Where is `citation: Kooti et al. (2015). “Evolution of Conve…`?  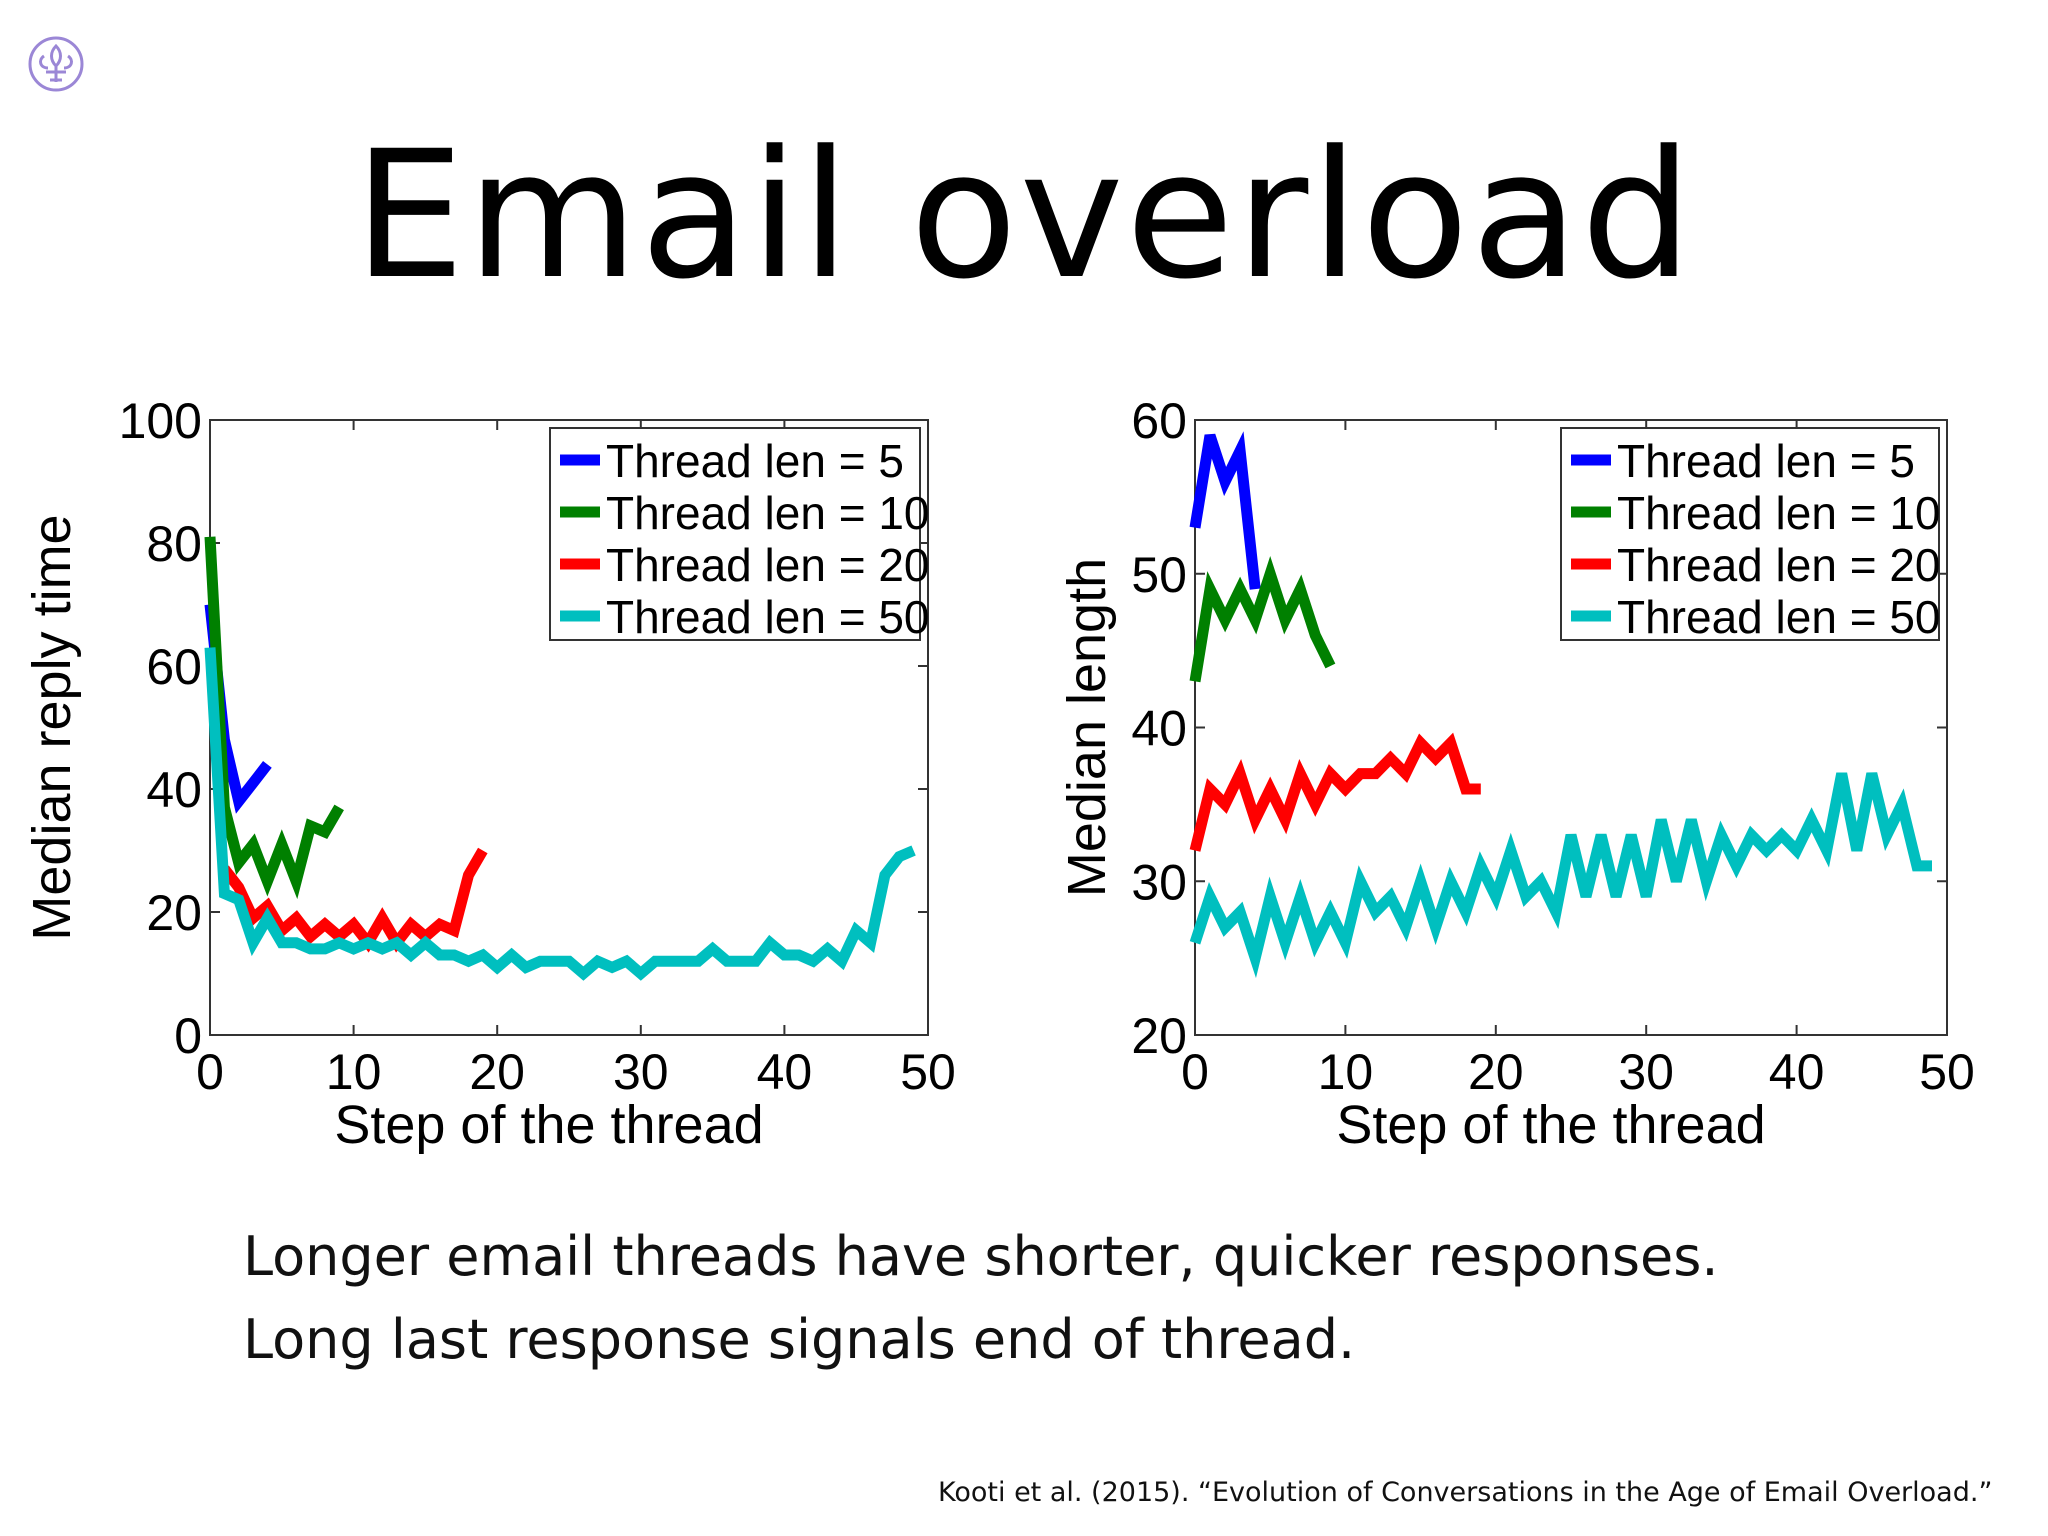
citation: Kooti et al. (2015). “Evolution of Conve… is located at coordinates (1465, 1492).